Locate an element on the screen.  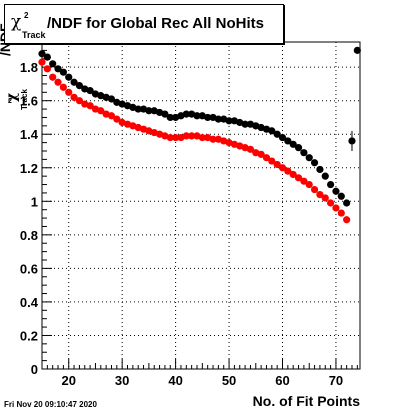
y-tick-label: 0 is located at coordinates (34, 369).